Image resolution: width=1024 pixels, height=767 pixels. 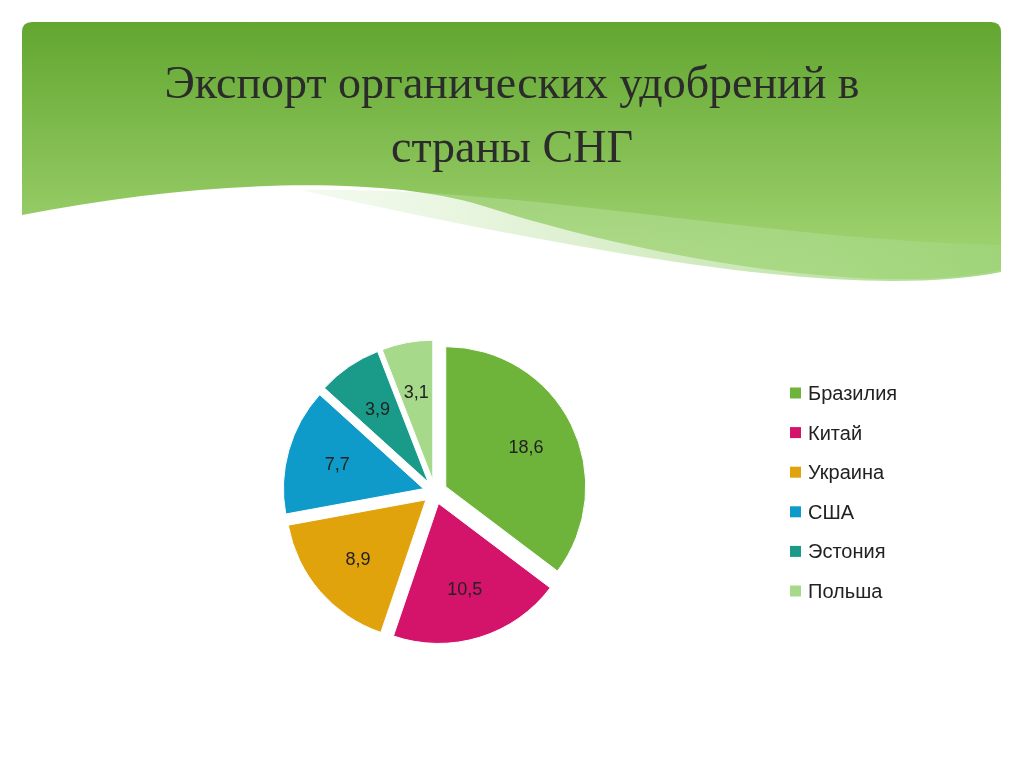 I want to click on data-label: 7,7, so click(x=337, y=464).